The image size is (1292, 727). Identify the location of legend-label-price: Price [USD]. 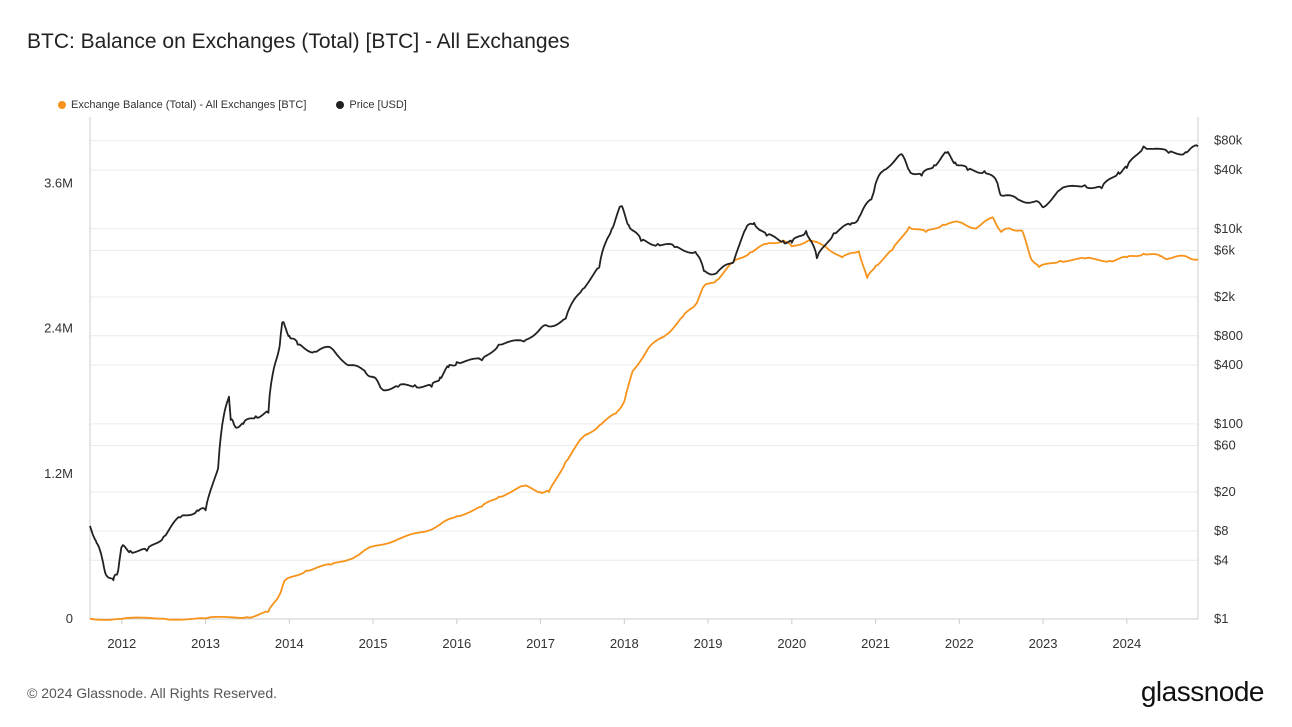
(378, 105).